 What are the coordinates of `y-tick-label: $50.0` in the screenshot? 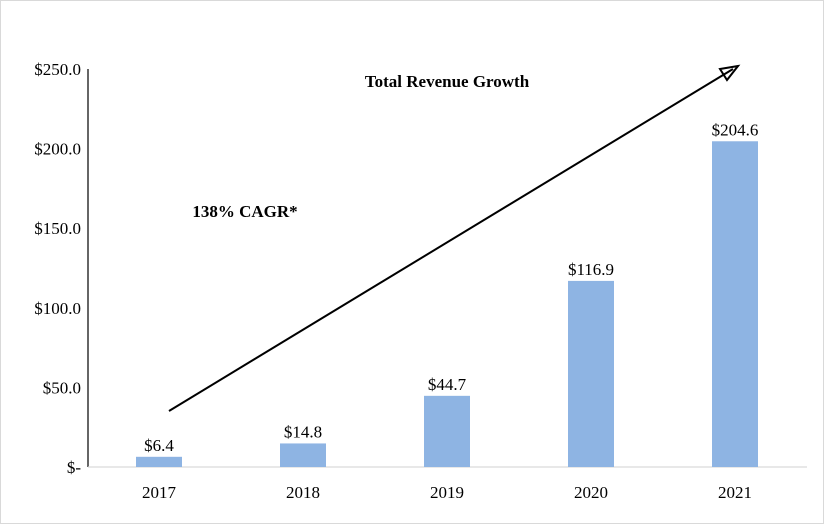 It's located at (62, 387).